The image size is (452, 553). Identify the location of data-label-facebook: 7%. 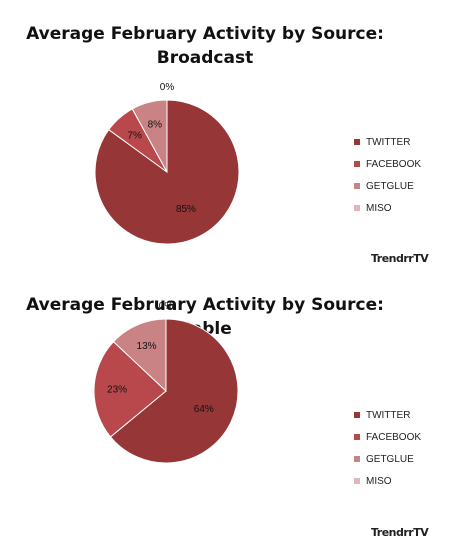
(134, 135).